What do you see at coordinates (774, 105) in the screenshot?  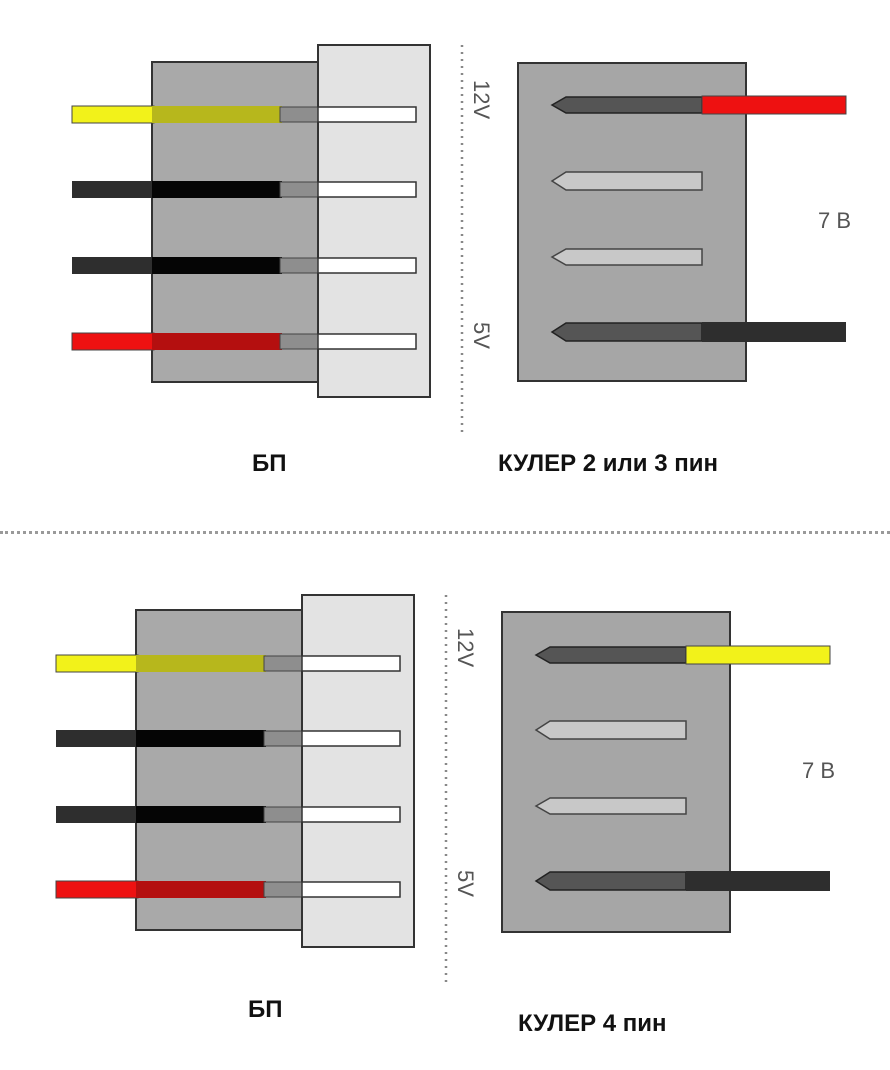 I see `fan-wire-red` at bounding box center [774, 105].